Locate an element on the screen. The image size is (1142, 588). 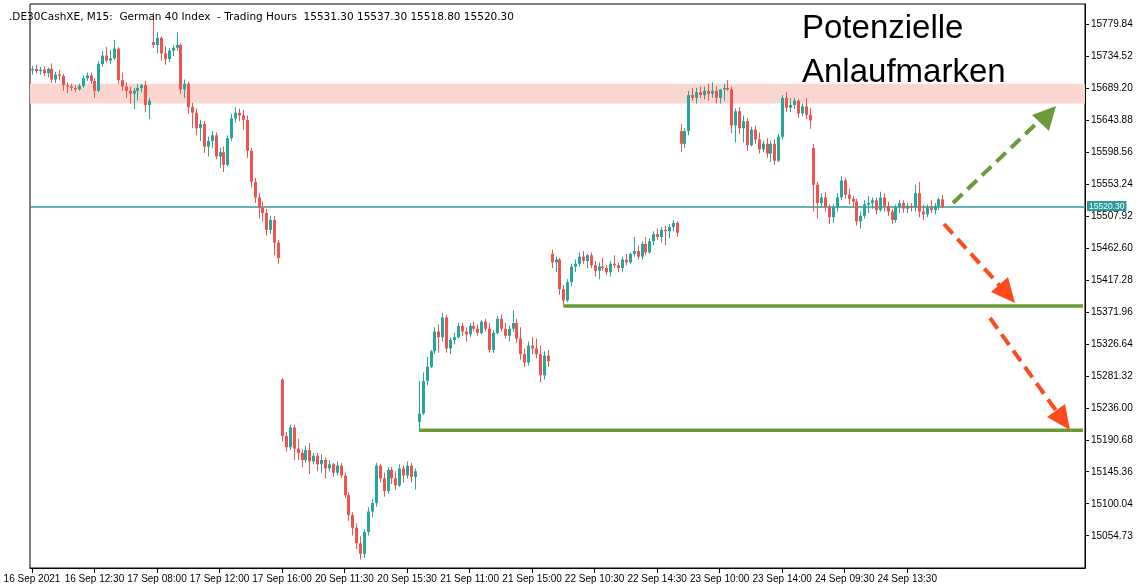
x-tick-label: 17 Sep 16:00 is located at coordinates (282, 578).